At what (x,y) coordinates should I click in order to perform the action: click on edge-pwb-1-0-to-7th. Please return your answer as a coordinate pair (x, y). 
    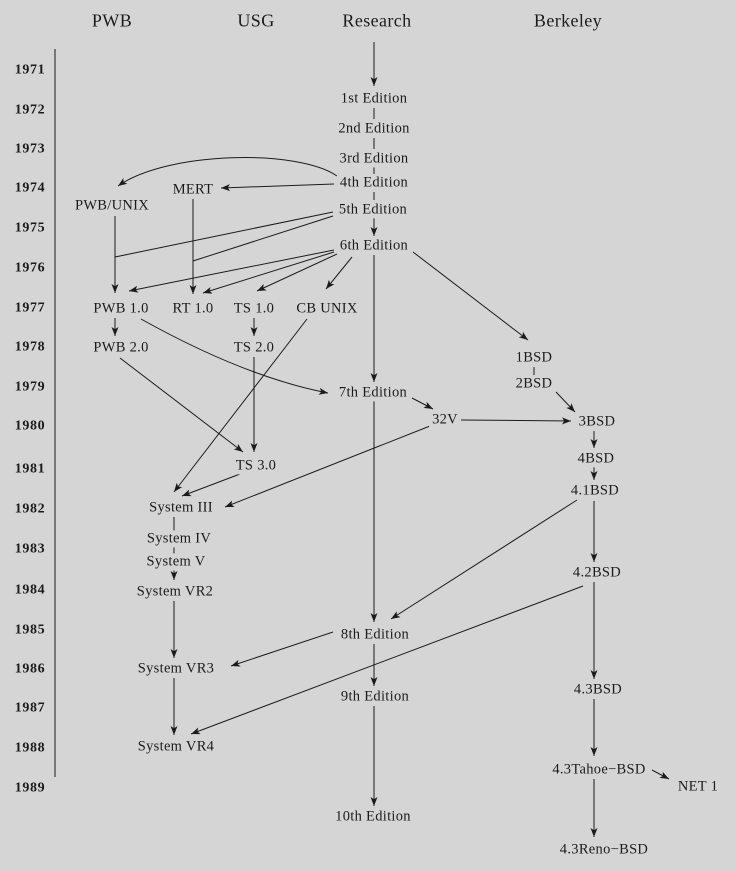
    Looking at the image, I should click on (234, 356).